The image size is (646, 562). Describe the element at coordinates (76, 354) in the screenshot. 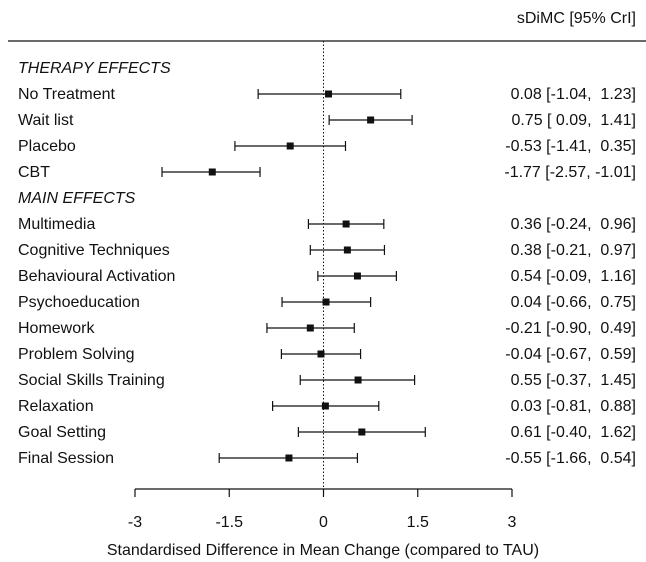

I see `row-label: Problem Solving` at that location.